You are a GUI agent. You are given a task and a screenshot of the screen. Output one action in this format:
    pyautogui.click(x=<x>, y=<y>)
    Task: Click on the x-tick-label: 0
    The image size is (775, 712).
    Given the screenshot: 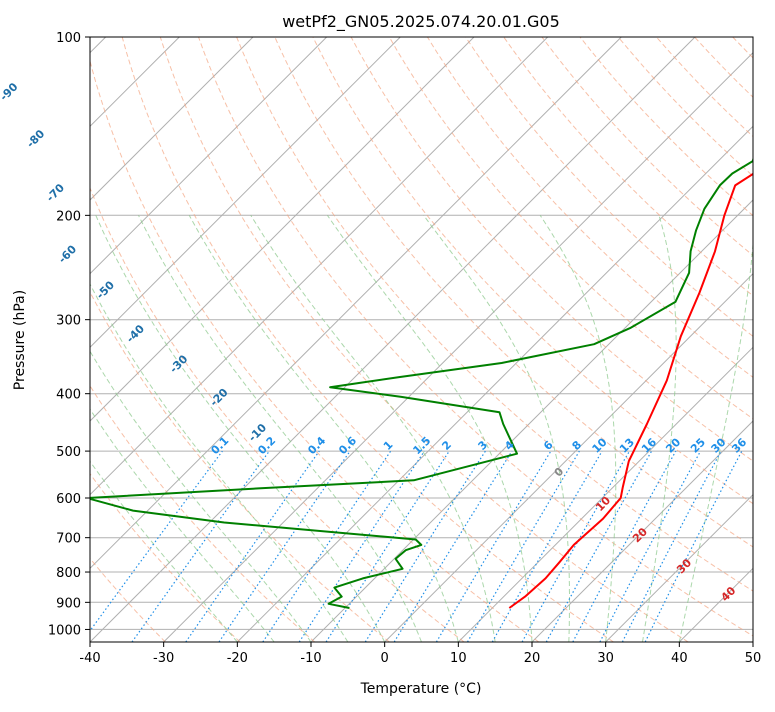 What is the action you would take?
    pyautogui.click(x=385, y=658)
    